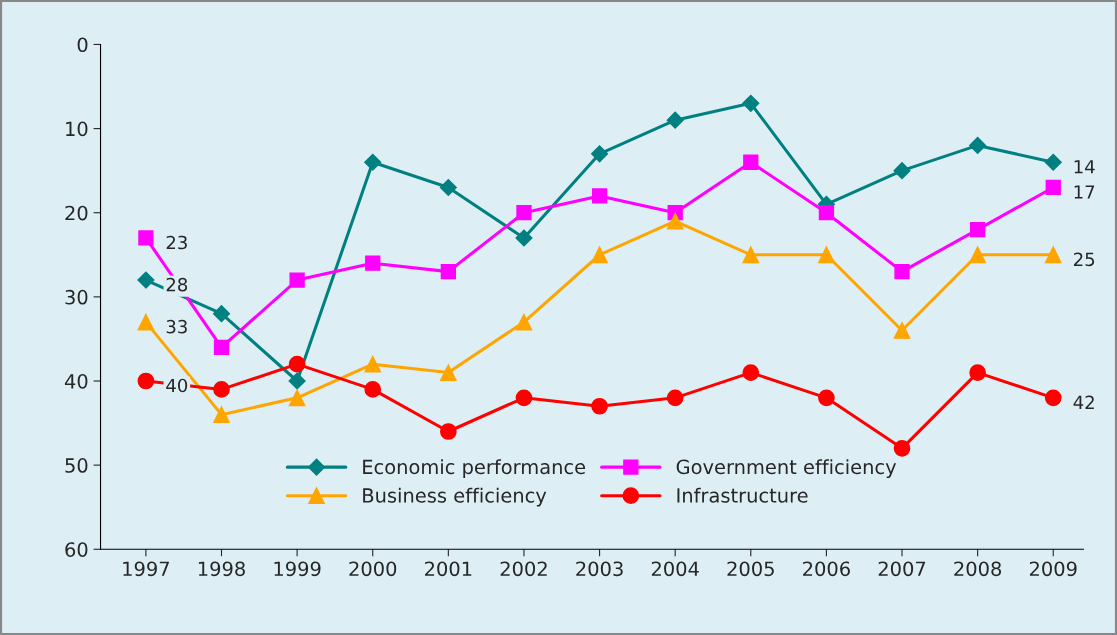 The image size is (1117, 635). What do you see at coordinates (297, 569) in the screenshot?
I see `x-tick-label: 1999` at bounding box center [297, 569].